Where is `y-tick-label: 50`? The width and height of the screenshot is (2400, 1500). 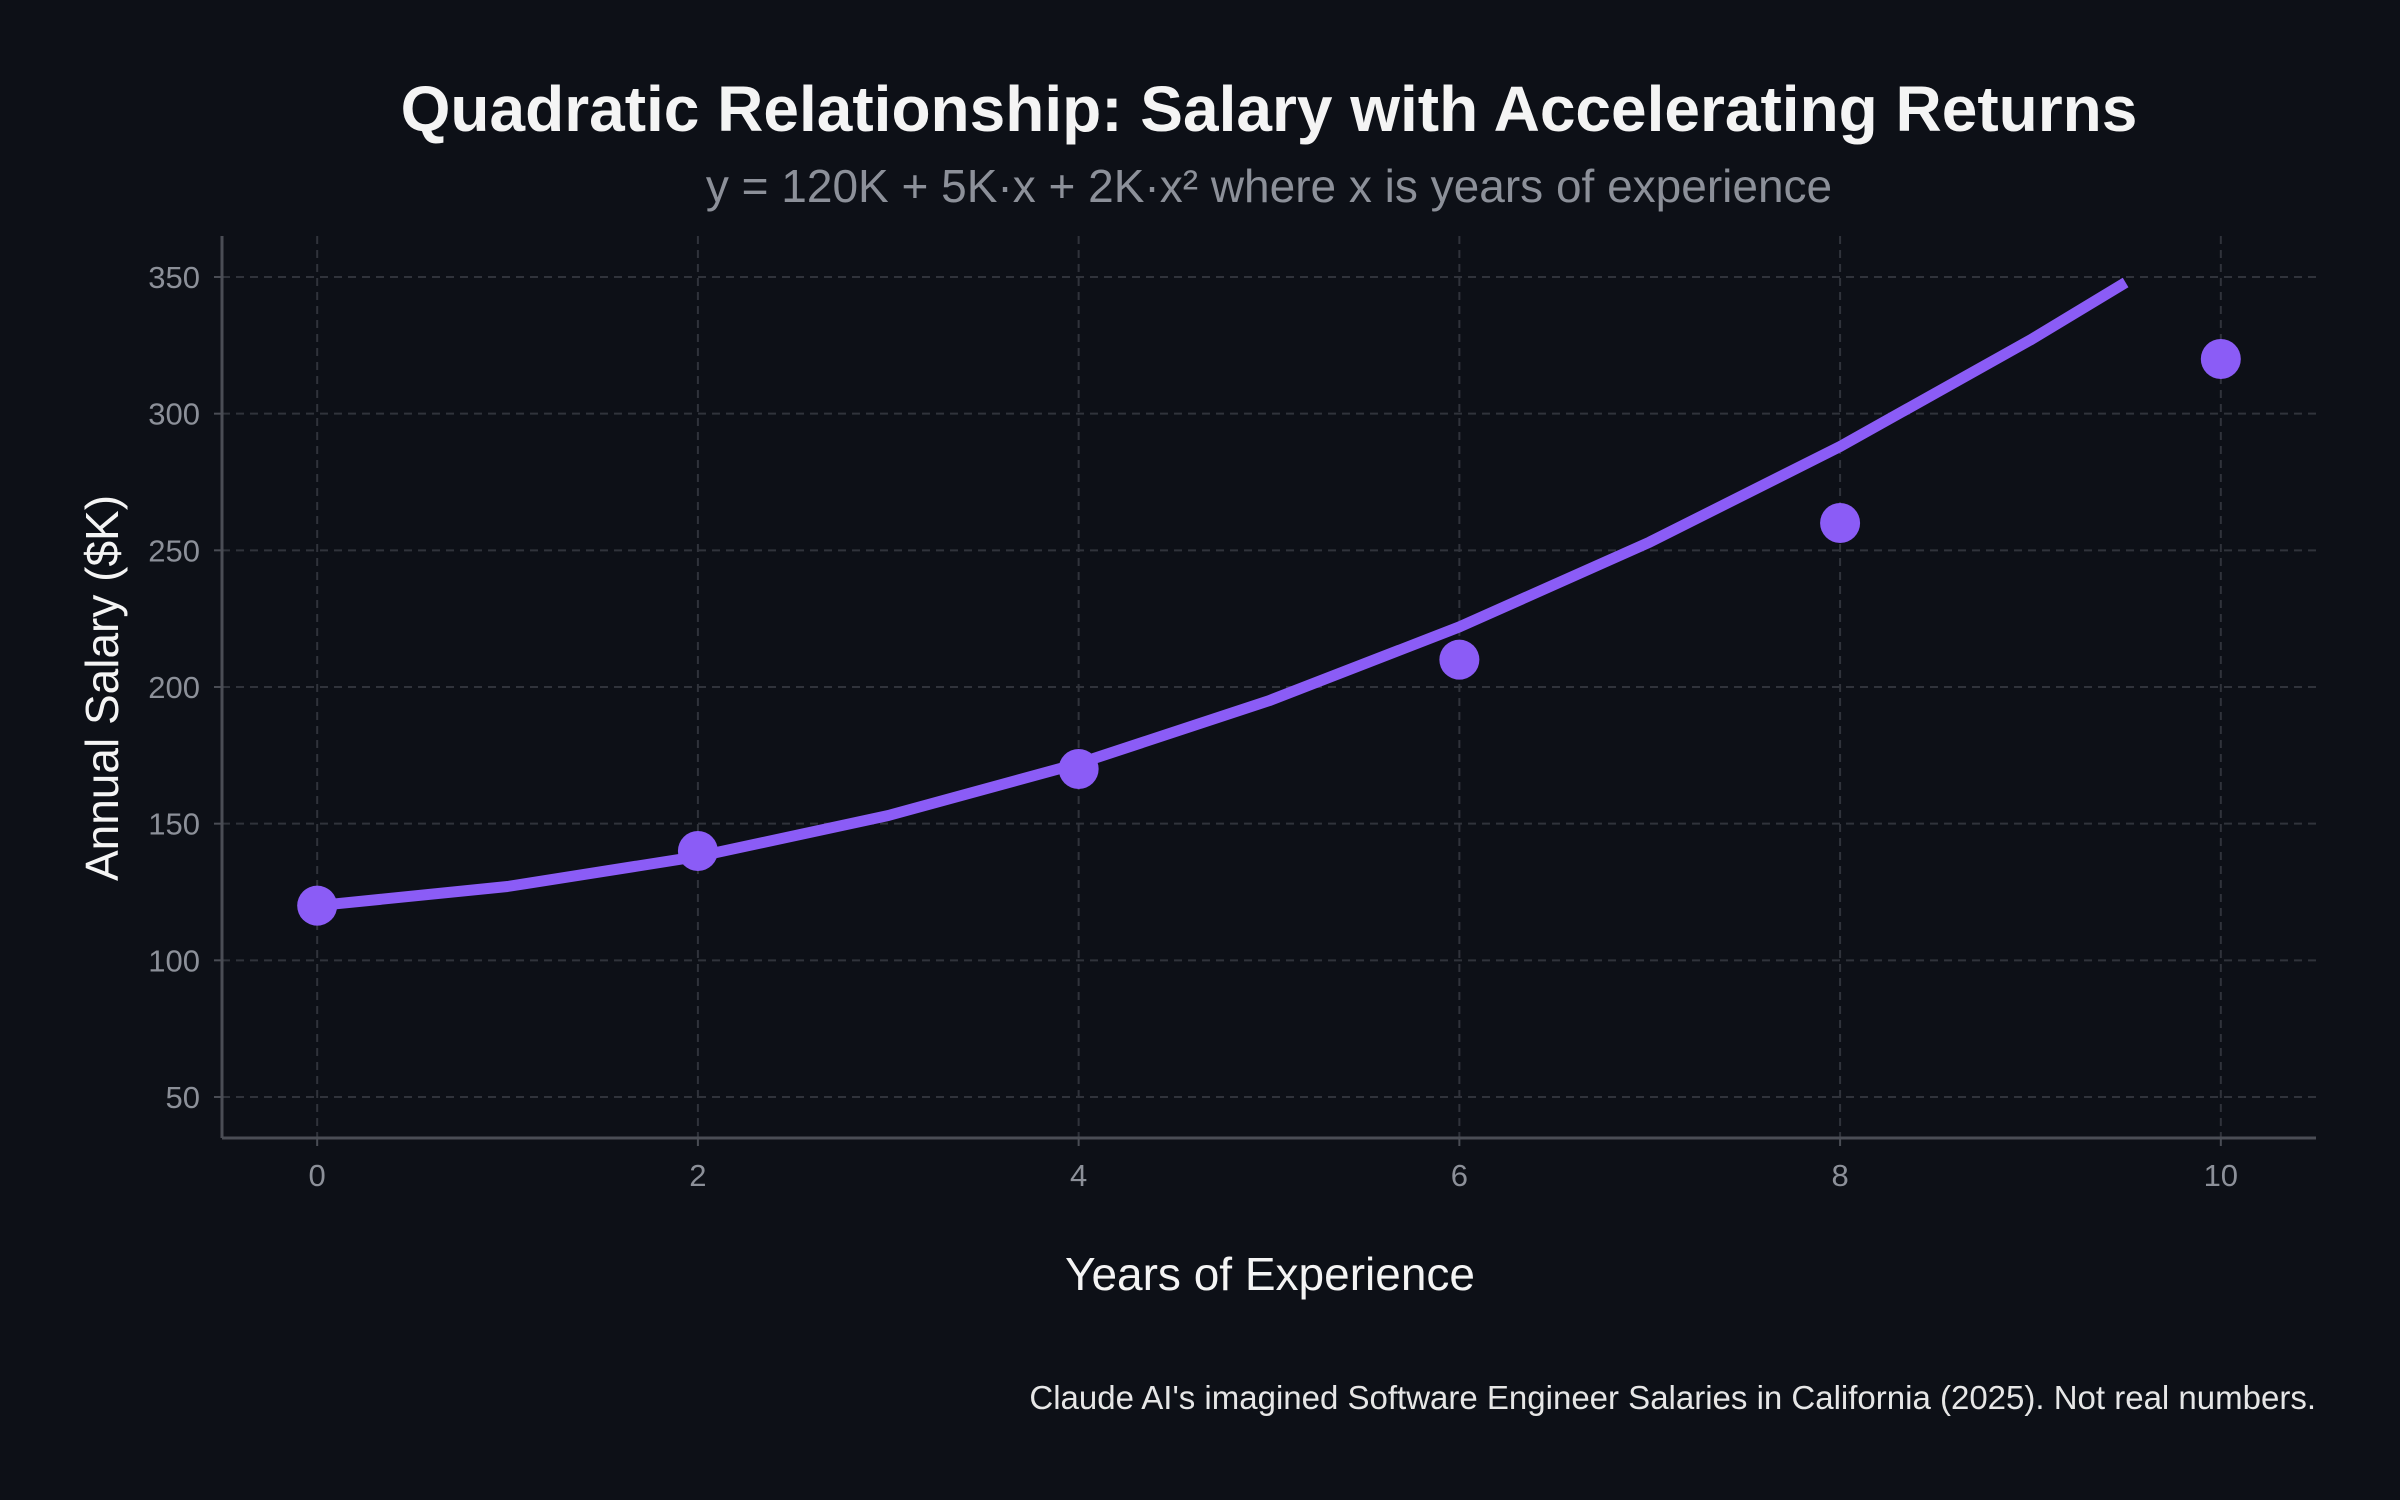
y-tick-label: 50 is located at coordinates (183, 1097).